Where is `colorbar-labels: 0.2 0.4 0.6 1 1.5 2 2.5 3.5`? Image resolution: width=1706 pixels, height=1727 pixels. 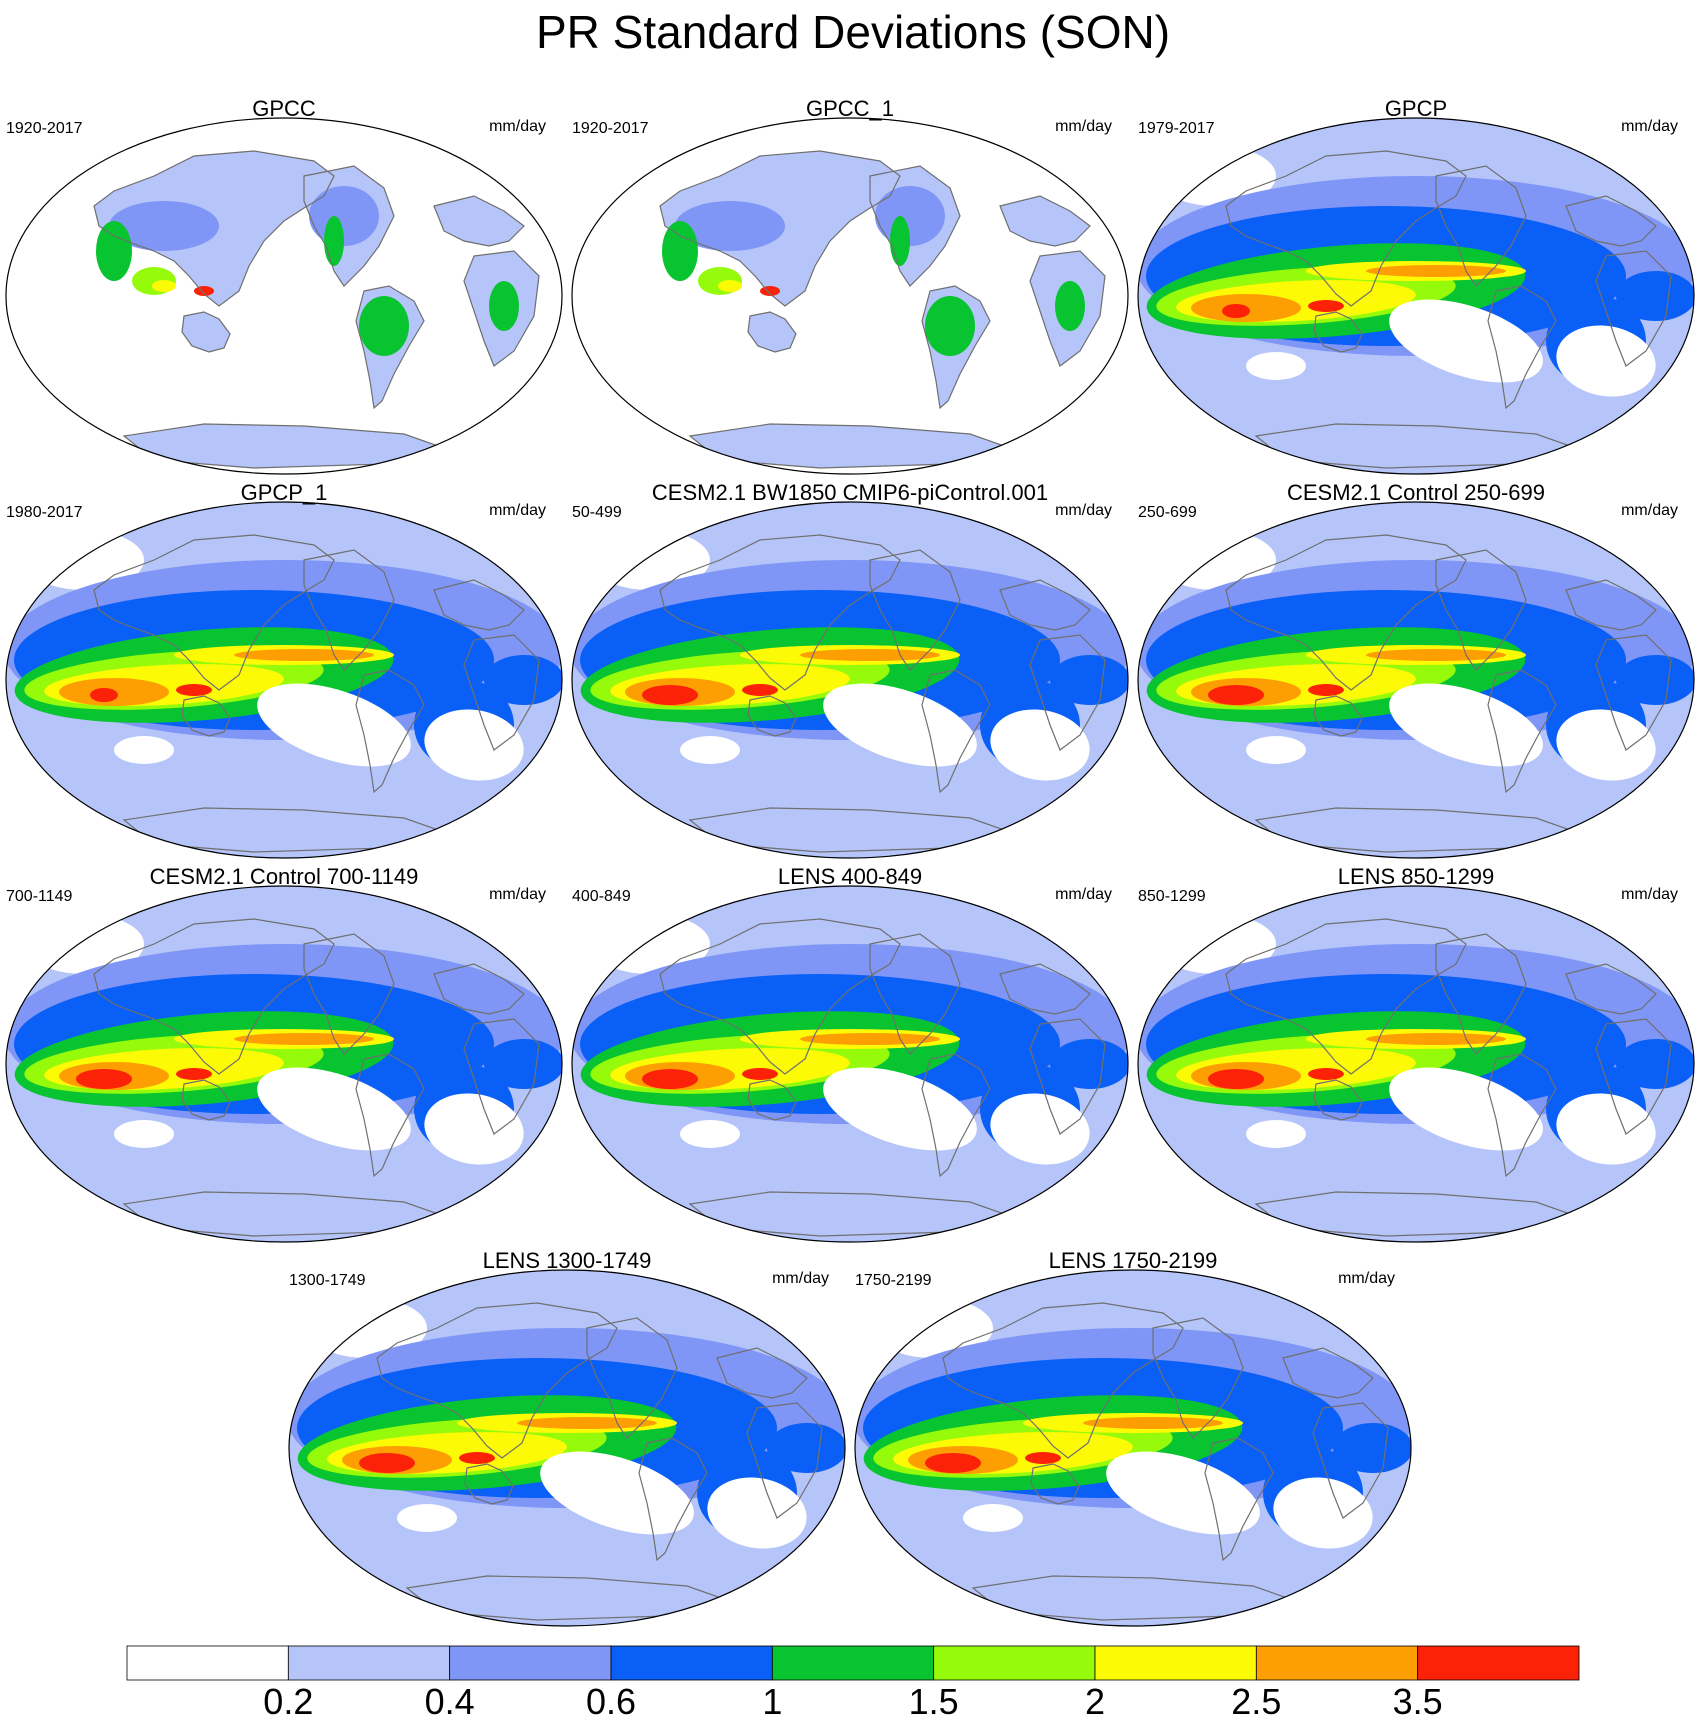
colorbar-labels: 0.2 0.4 0.6 1 1.5 2 2.5 3.5 is located at coordinates (853, 1704).